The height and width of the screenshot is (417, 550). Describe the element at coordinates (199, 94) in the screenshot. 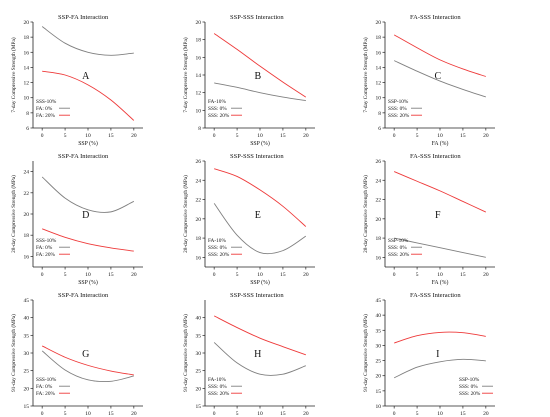

I see `y-tick-label: 12` at that location.